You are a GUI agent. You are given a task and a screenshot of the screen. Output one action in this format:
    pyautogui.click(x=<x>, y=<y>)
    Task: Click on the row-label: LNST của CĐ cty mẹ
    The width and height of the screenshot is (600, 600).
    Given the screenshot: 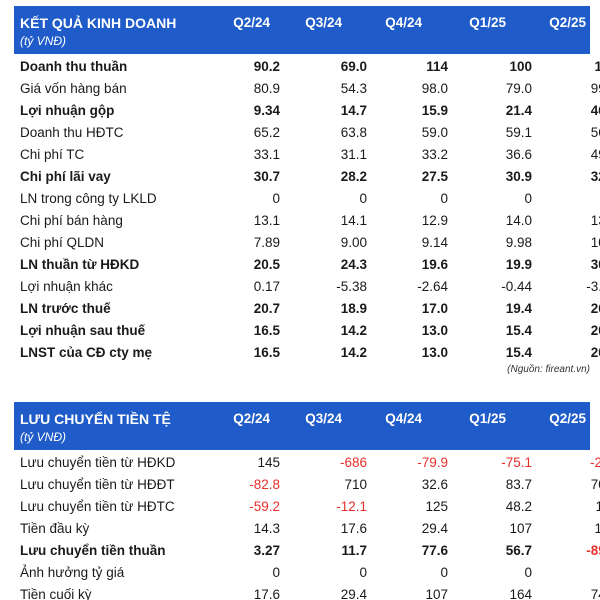 What is the action you would take?
    pyautogui.click(x=86, y=352)
    